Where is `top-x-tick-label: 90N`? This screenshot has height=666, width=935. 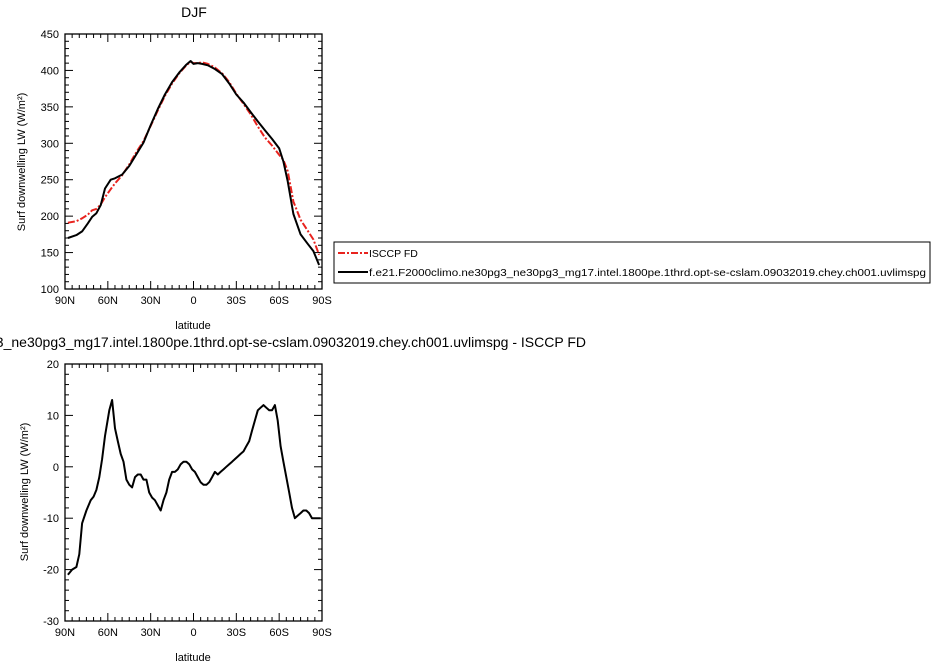
top-x-tick-label: 90N is located at coordinates (65, 301).